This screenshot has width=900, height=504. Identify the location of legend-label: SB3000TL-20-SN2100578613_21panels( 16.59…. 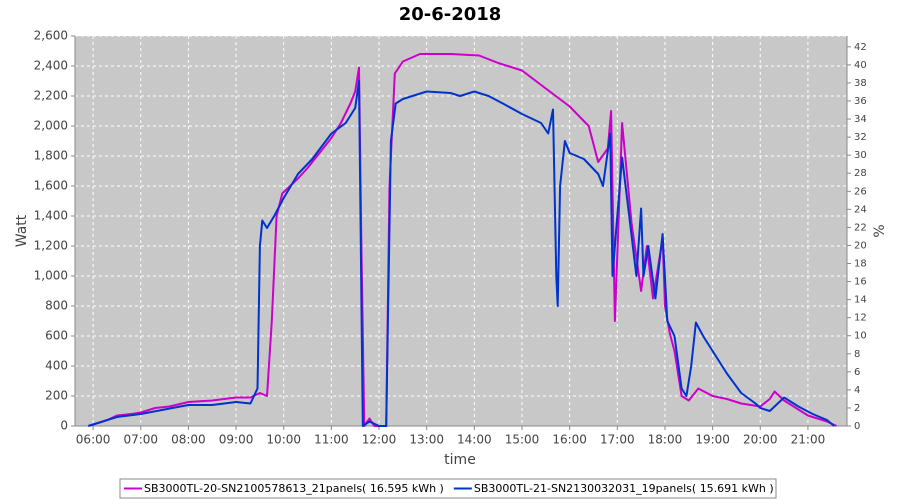
(294, 488).